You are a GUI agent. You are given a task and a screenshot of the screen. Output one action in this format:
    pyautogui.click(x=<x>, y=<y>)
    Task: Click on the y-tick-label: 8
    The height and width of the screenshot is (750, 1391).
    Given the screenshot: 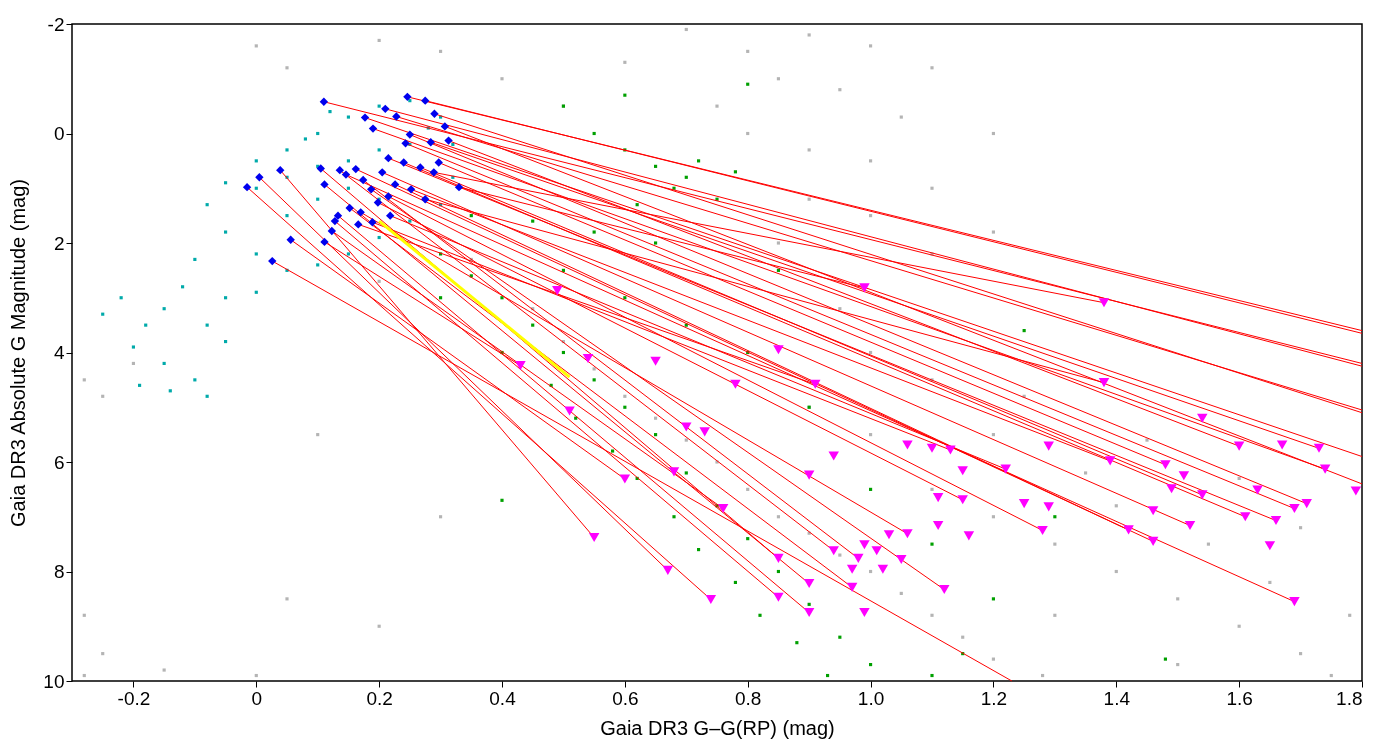 What is the action you would take?
    pyautogui.click(x=59, y=571)
    